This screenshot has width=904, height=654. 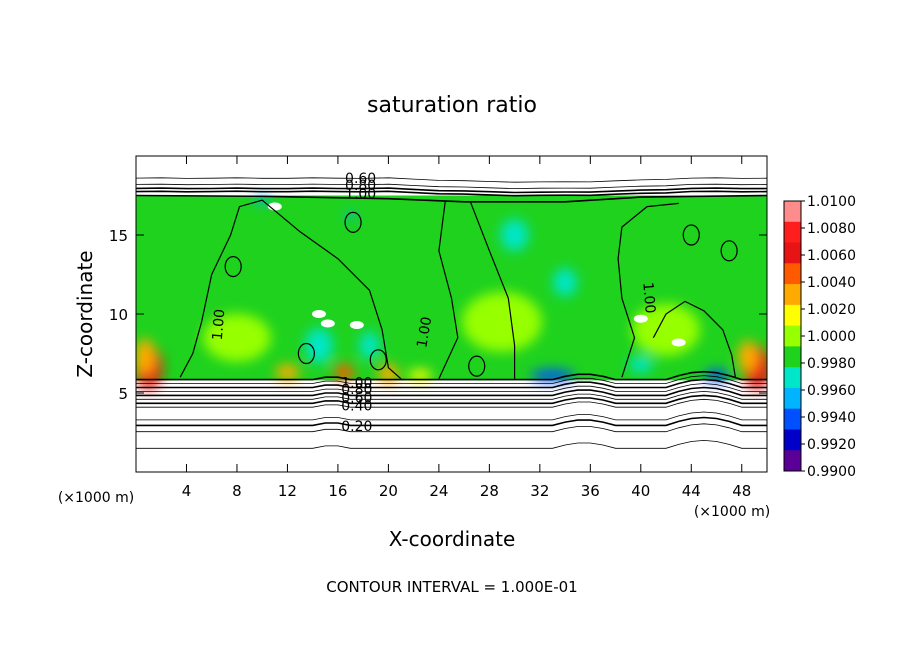 What do you see at coordinates (287, 491) in the screenshot?
I see `x-tick-label: 12` at bounding box center [287, 491].